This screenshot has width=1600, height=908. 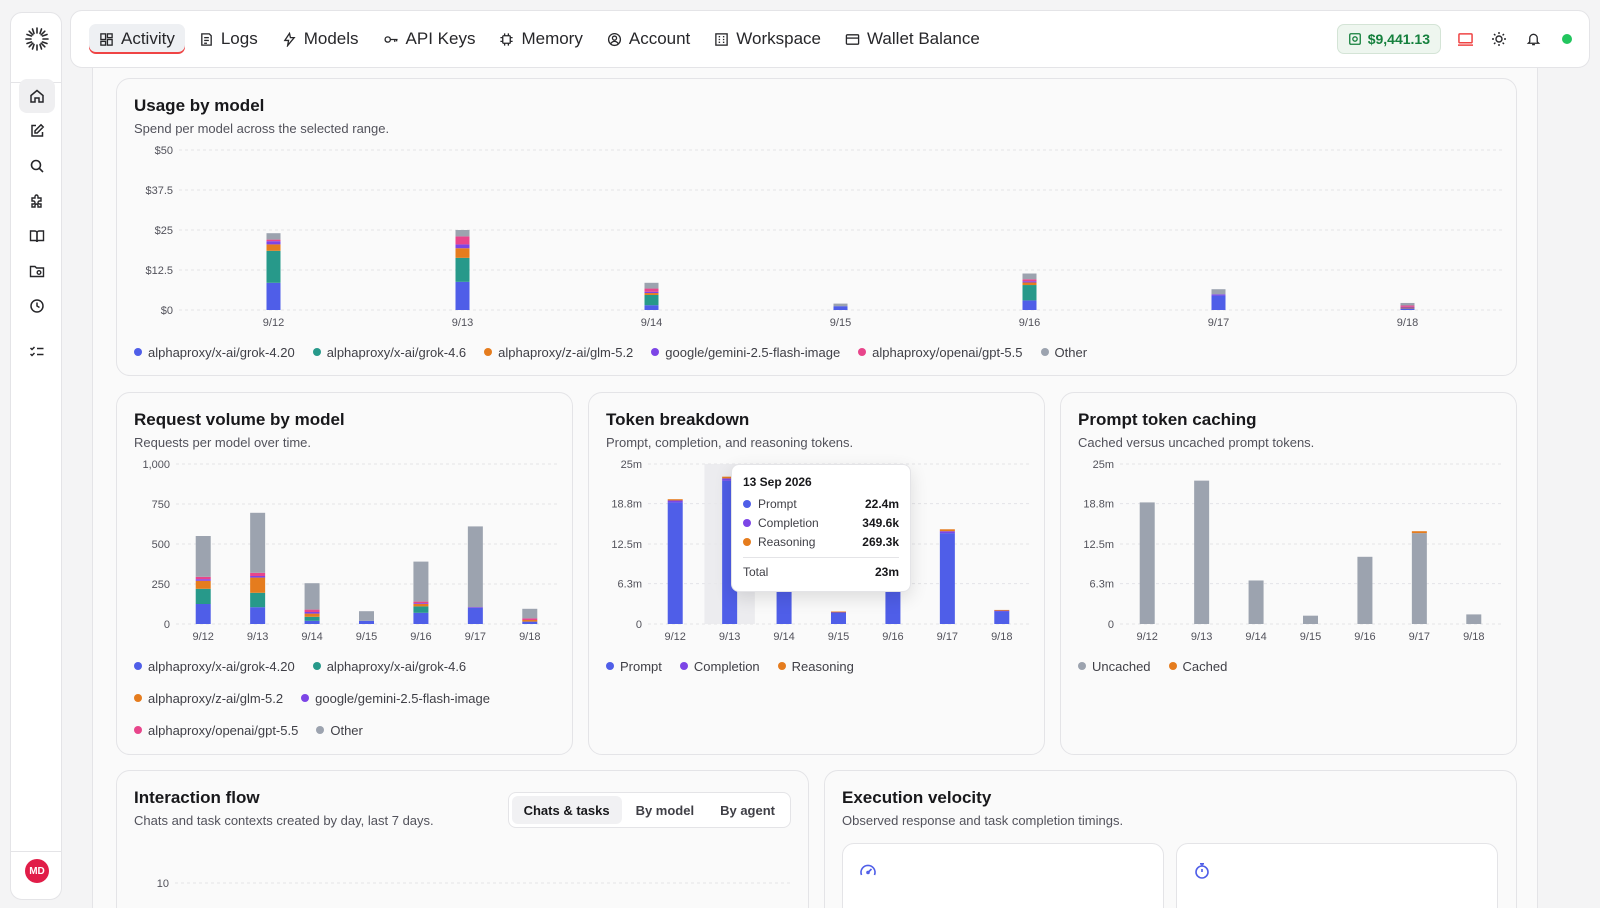 What do you see at coordinates (540, 39) in the screenshot?
I see `tab-memory: Memory` at bounding box center [540, 39].